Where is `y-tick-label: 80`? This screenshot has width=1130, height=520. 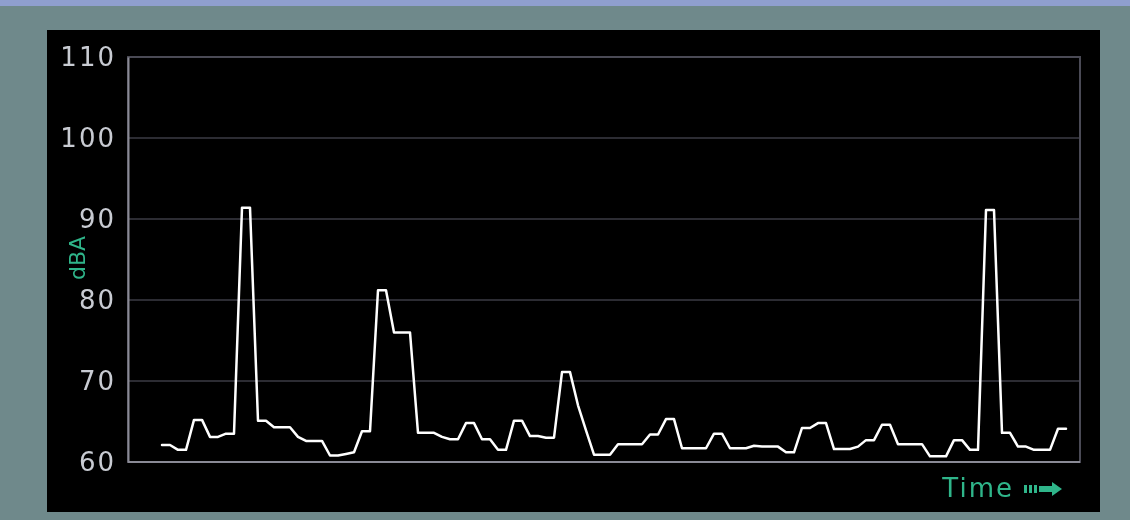 y-tick-label: 80 is located at coordinates (97, 299).